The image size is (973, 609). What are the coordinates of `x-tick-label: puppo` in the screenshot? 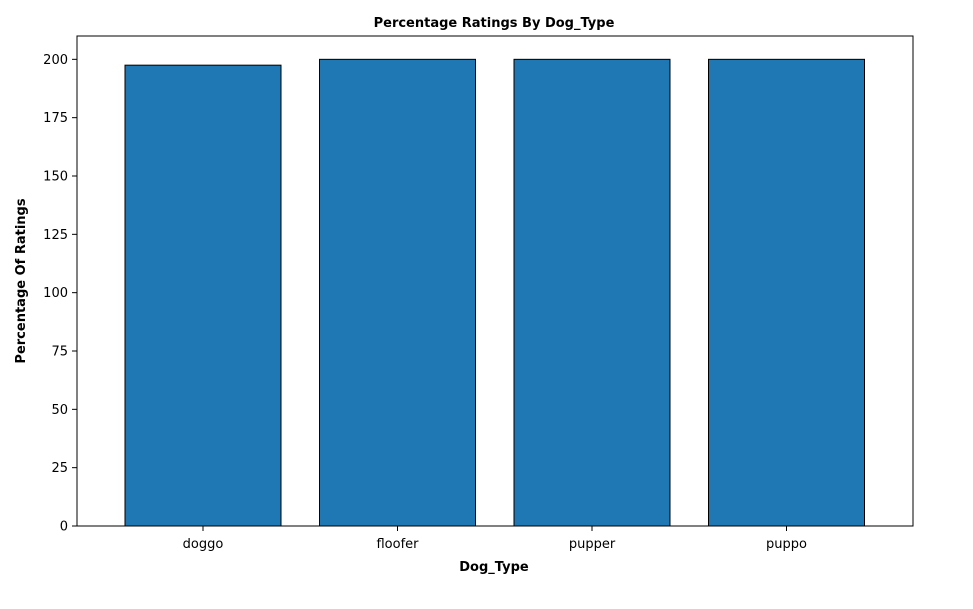 It's located at (786, 544).